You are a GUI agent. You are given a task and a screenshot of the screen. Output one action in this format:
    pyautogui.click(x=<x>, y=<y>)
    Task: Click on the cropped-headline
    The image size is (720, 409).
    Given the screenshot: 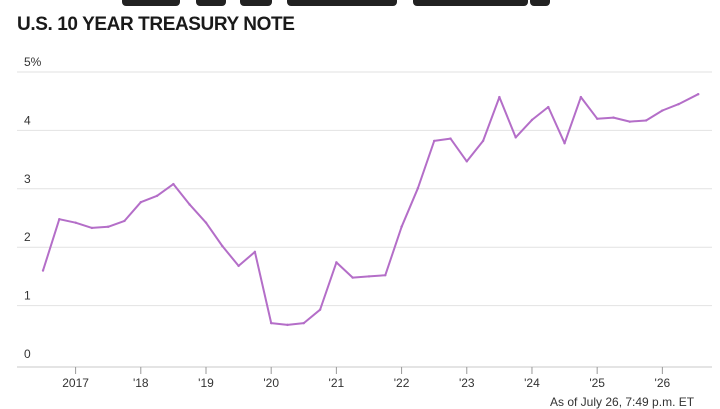 What is the action you would take?
    pyautogui.click(x=360, y=4)
    